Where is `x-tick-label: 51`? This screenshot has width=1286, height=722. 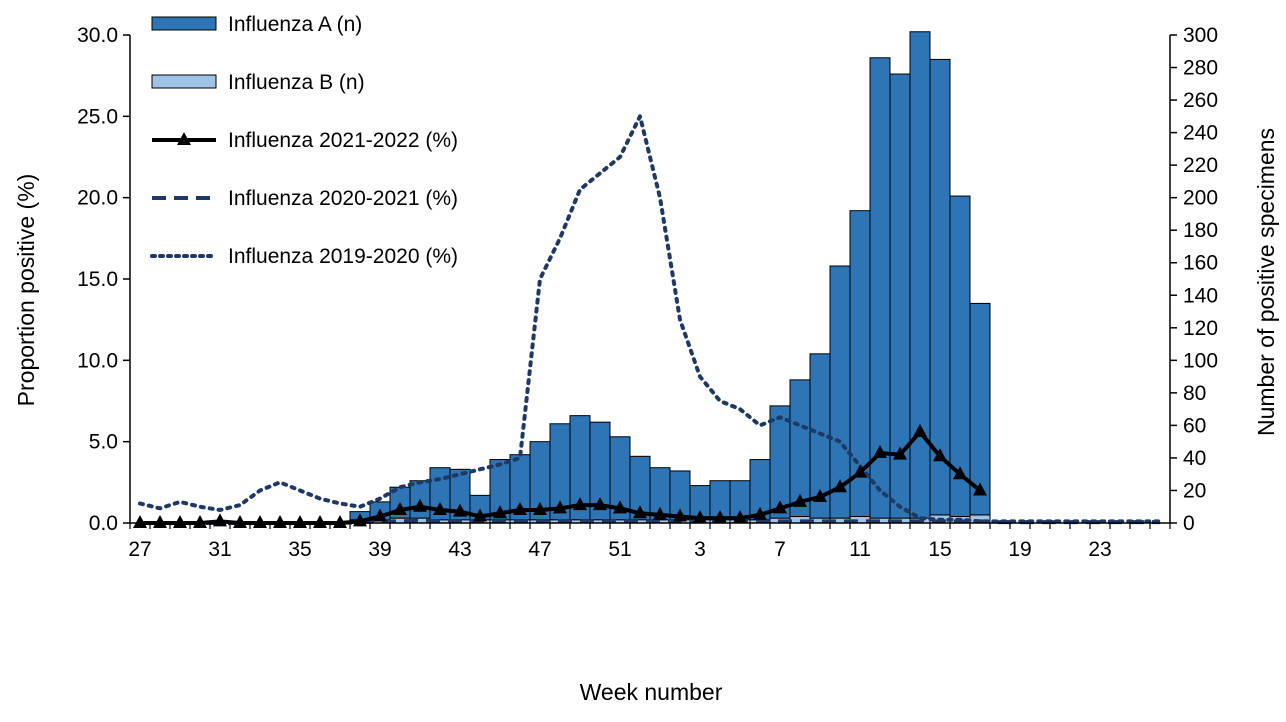 x-tick-label: 51 is located at coordinates (619, 549).